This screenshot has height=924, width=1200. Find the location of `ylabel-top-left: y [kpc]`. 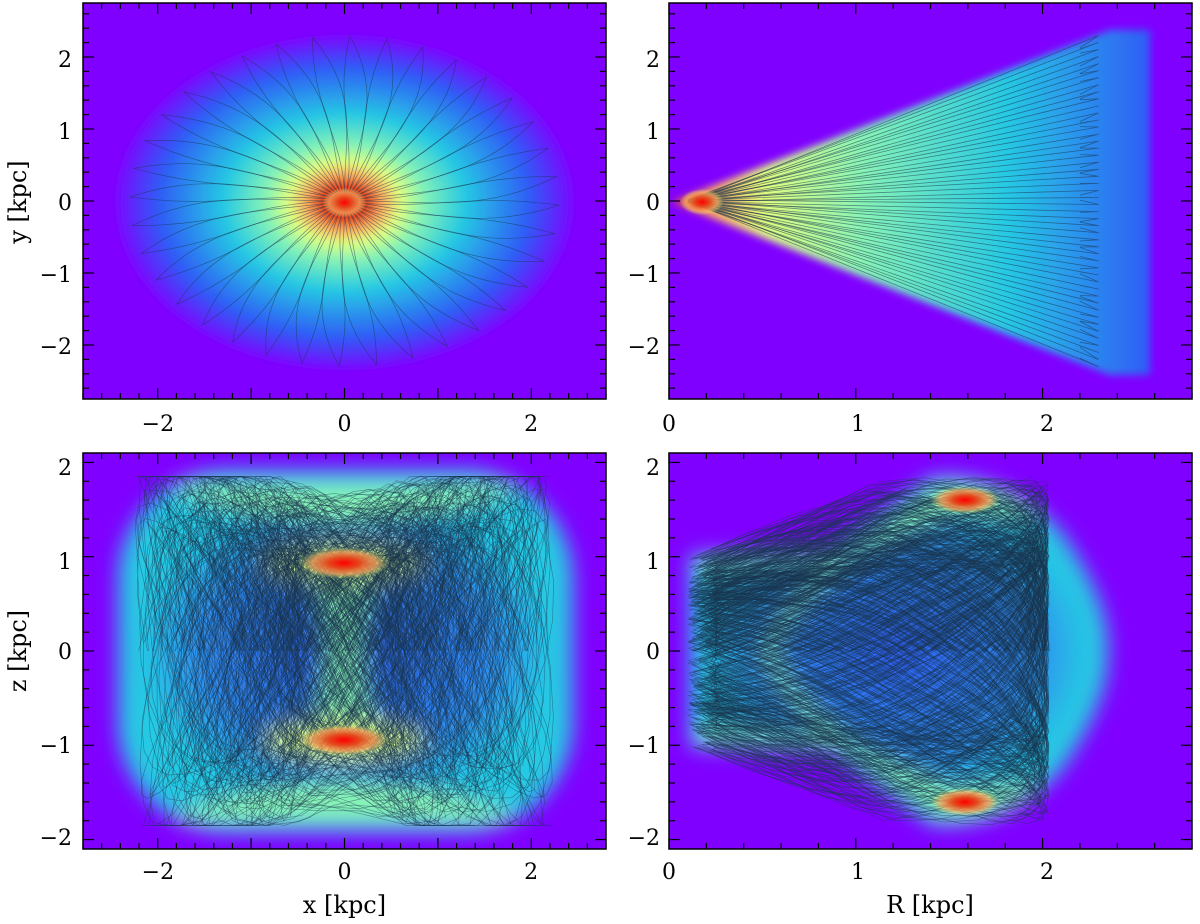

ylabel-top-left: y [kpc] is located at coordinates (18, 202).